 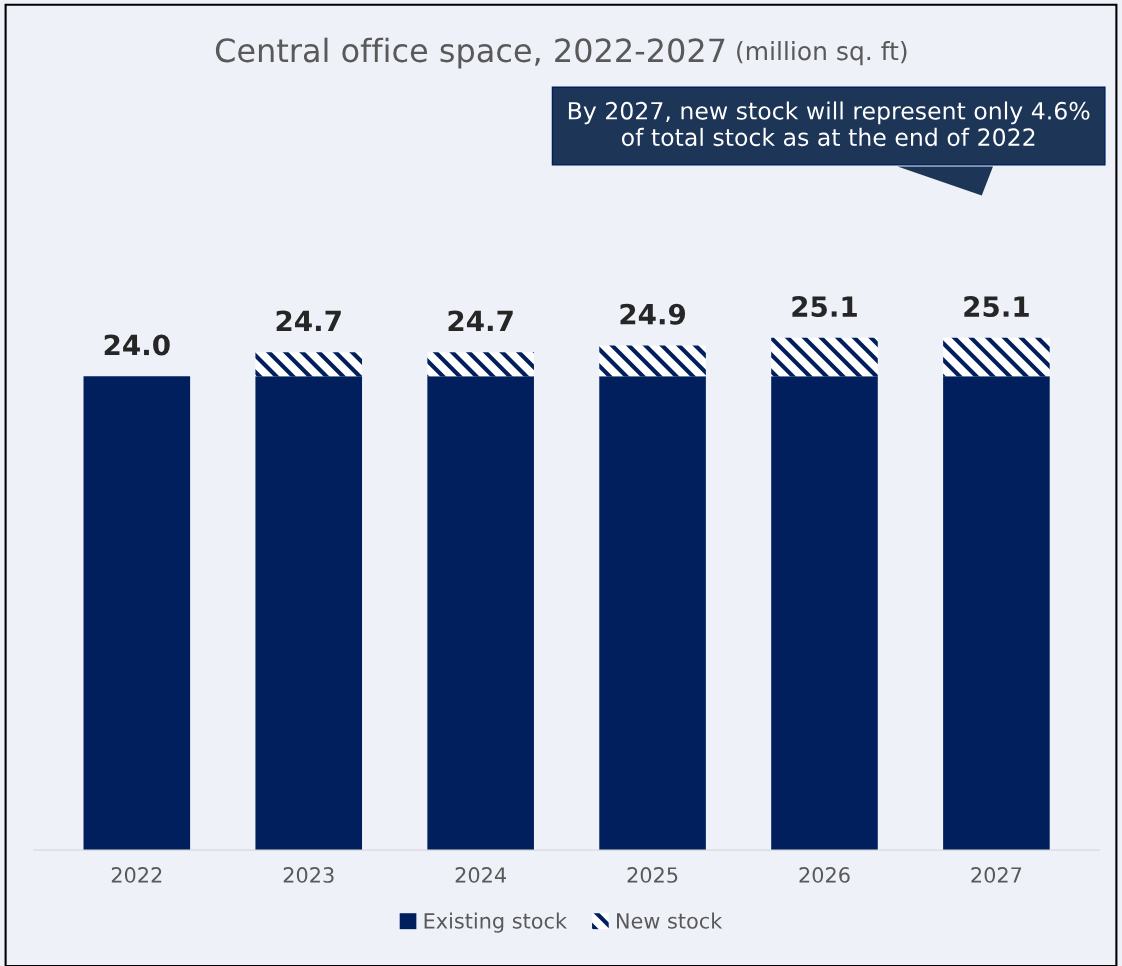 What do you see at coordinates (136, 875) in the screenshot?
I see `x-tick-label: 2022` at bounding box center [136, 875].